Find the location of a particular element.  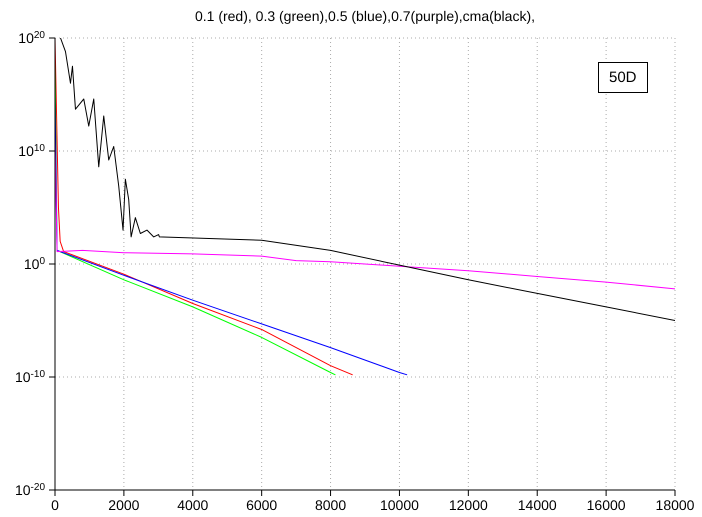

y-tick-label: 10$^{0}$ is located at coordinates (35, 264).